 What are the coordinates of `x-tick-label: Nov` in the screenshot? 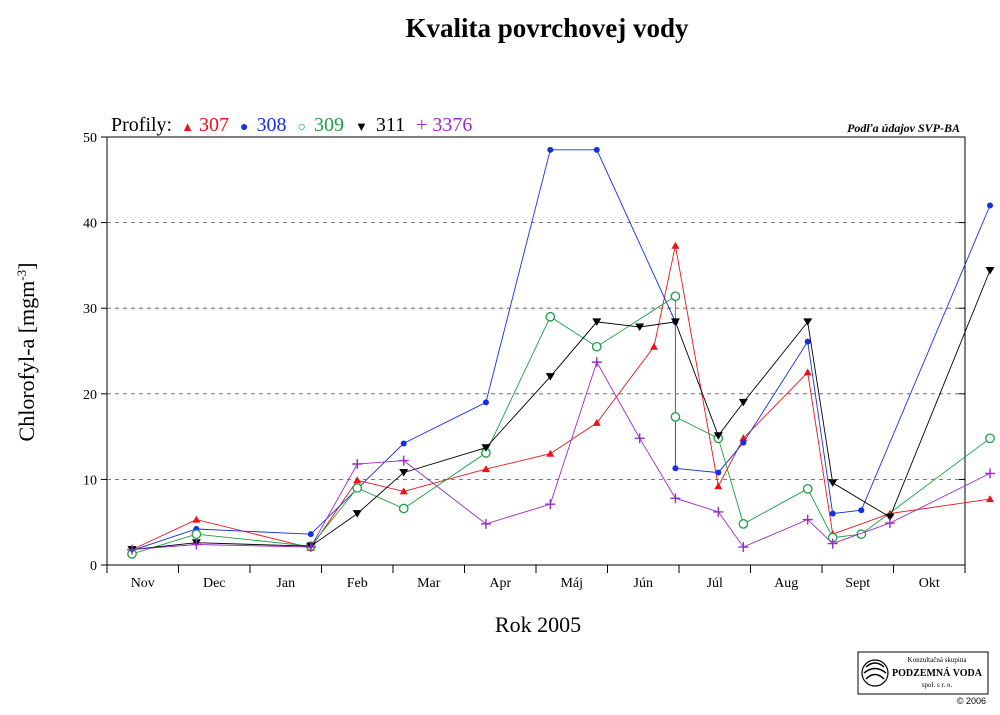 It's located at (143, 583).